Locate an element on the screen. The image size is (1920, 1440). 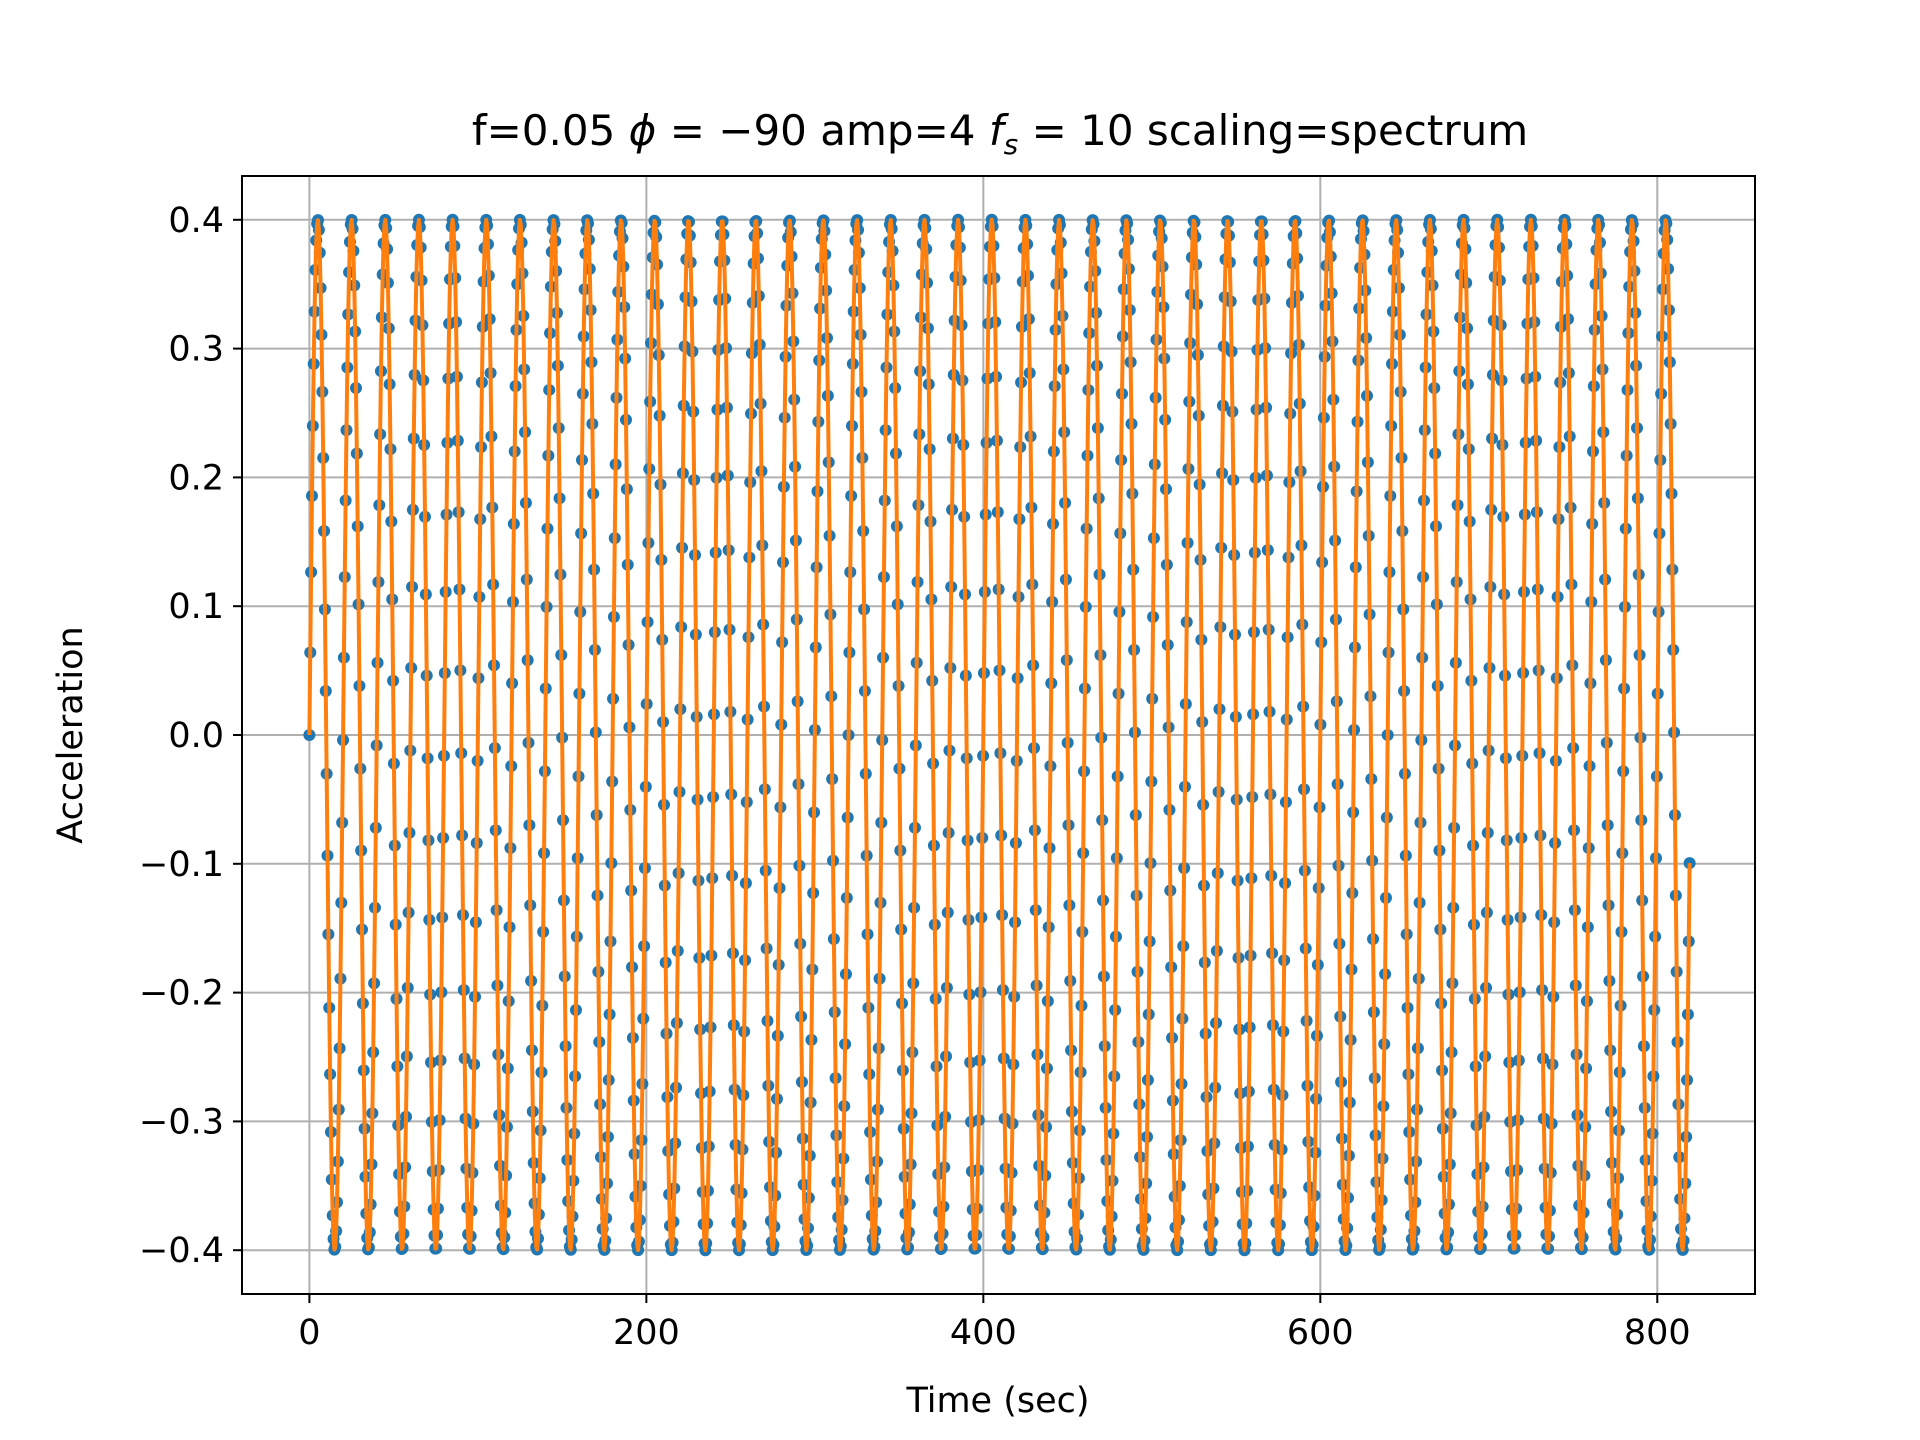
y-axis-label: Acceleration is located at coordinates (71, 735).